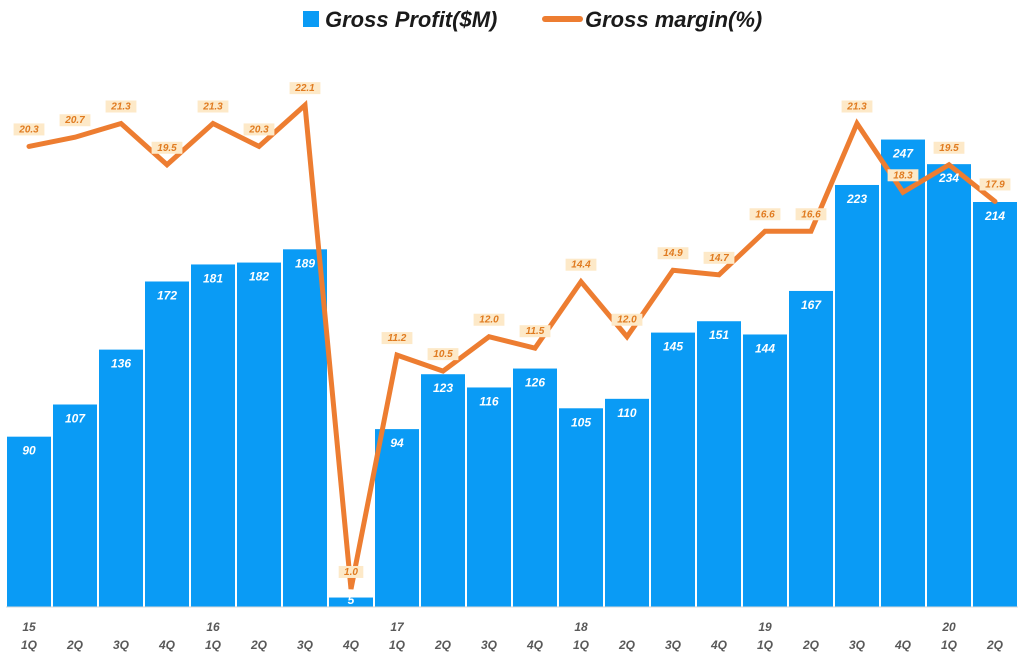 The height and width of the screenshot is (656, 1024). Describe the element at coordinates (397, 443) in the screenshot. I see `bar-value-label: 94` at that location.